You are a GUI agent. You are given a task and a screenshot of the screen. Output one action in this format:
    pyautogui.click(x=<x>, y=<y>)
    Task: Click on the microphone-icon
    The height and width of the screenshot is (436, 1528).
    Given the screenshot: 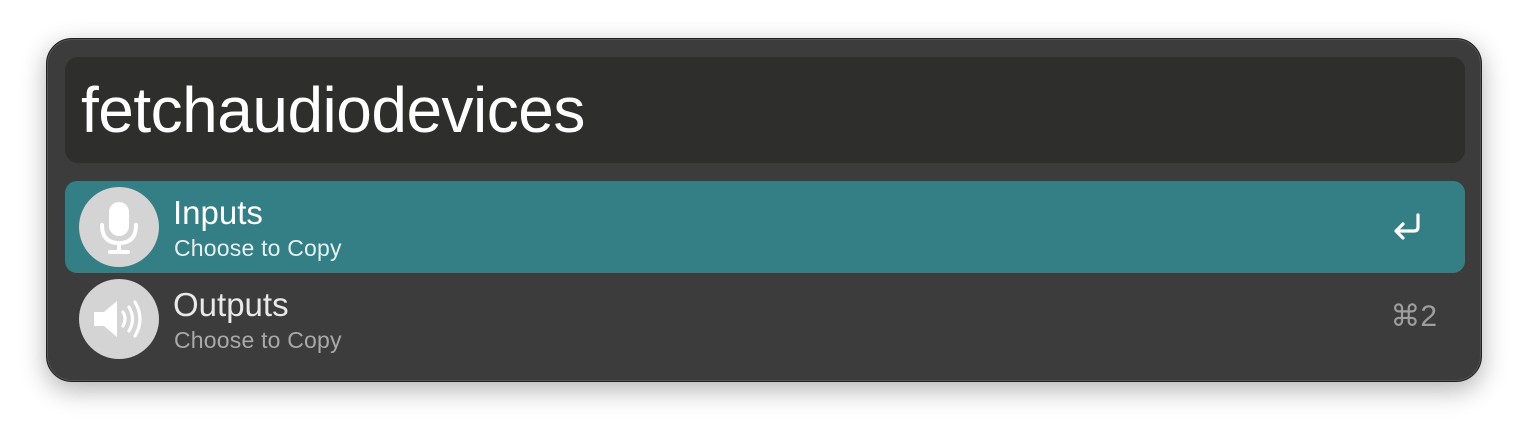 What is the action you would take?
    pyautogui.click(x=119, y=227)
    